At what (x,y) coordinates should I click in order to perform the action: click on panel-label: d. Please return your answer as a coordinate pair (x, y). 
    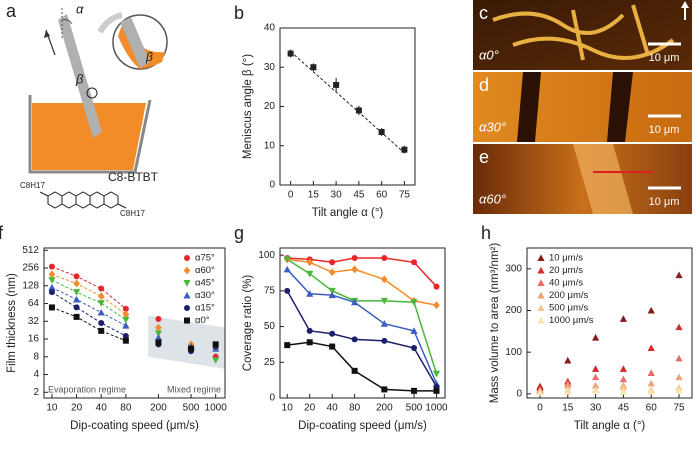
    Looking at the image, I should click on (484, 85).